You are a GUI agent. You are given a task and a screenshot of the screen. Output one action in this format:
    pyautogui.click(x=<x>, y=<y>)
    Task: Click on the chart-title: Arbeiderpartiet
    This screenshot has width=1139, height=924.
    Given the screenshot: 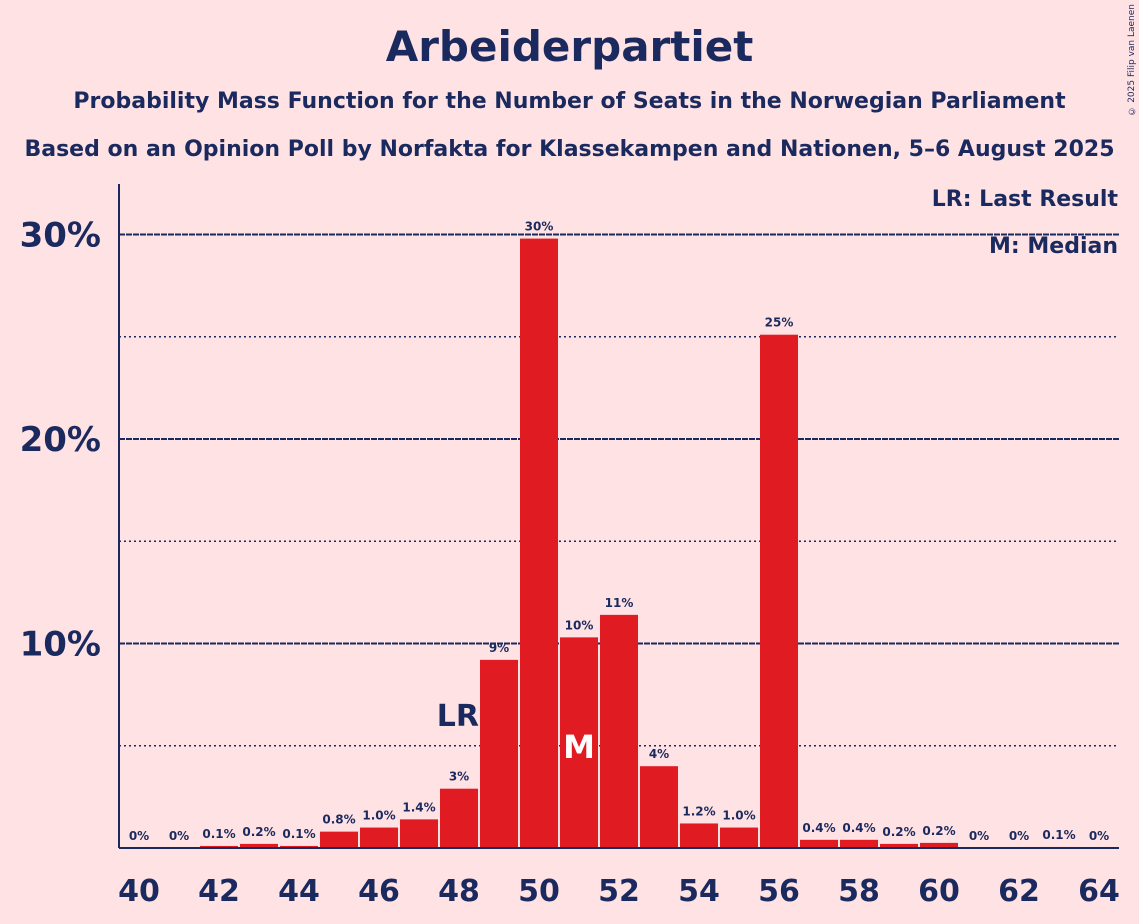 What is the action you would take?
    pyautogui.click(x=569, y=46)
    